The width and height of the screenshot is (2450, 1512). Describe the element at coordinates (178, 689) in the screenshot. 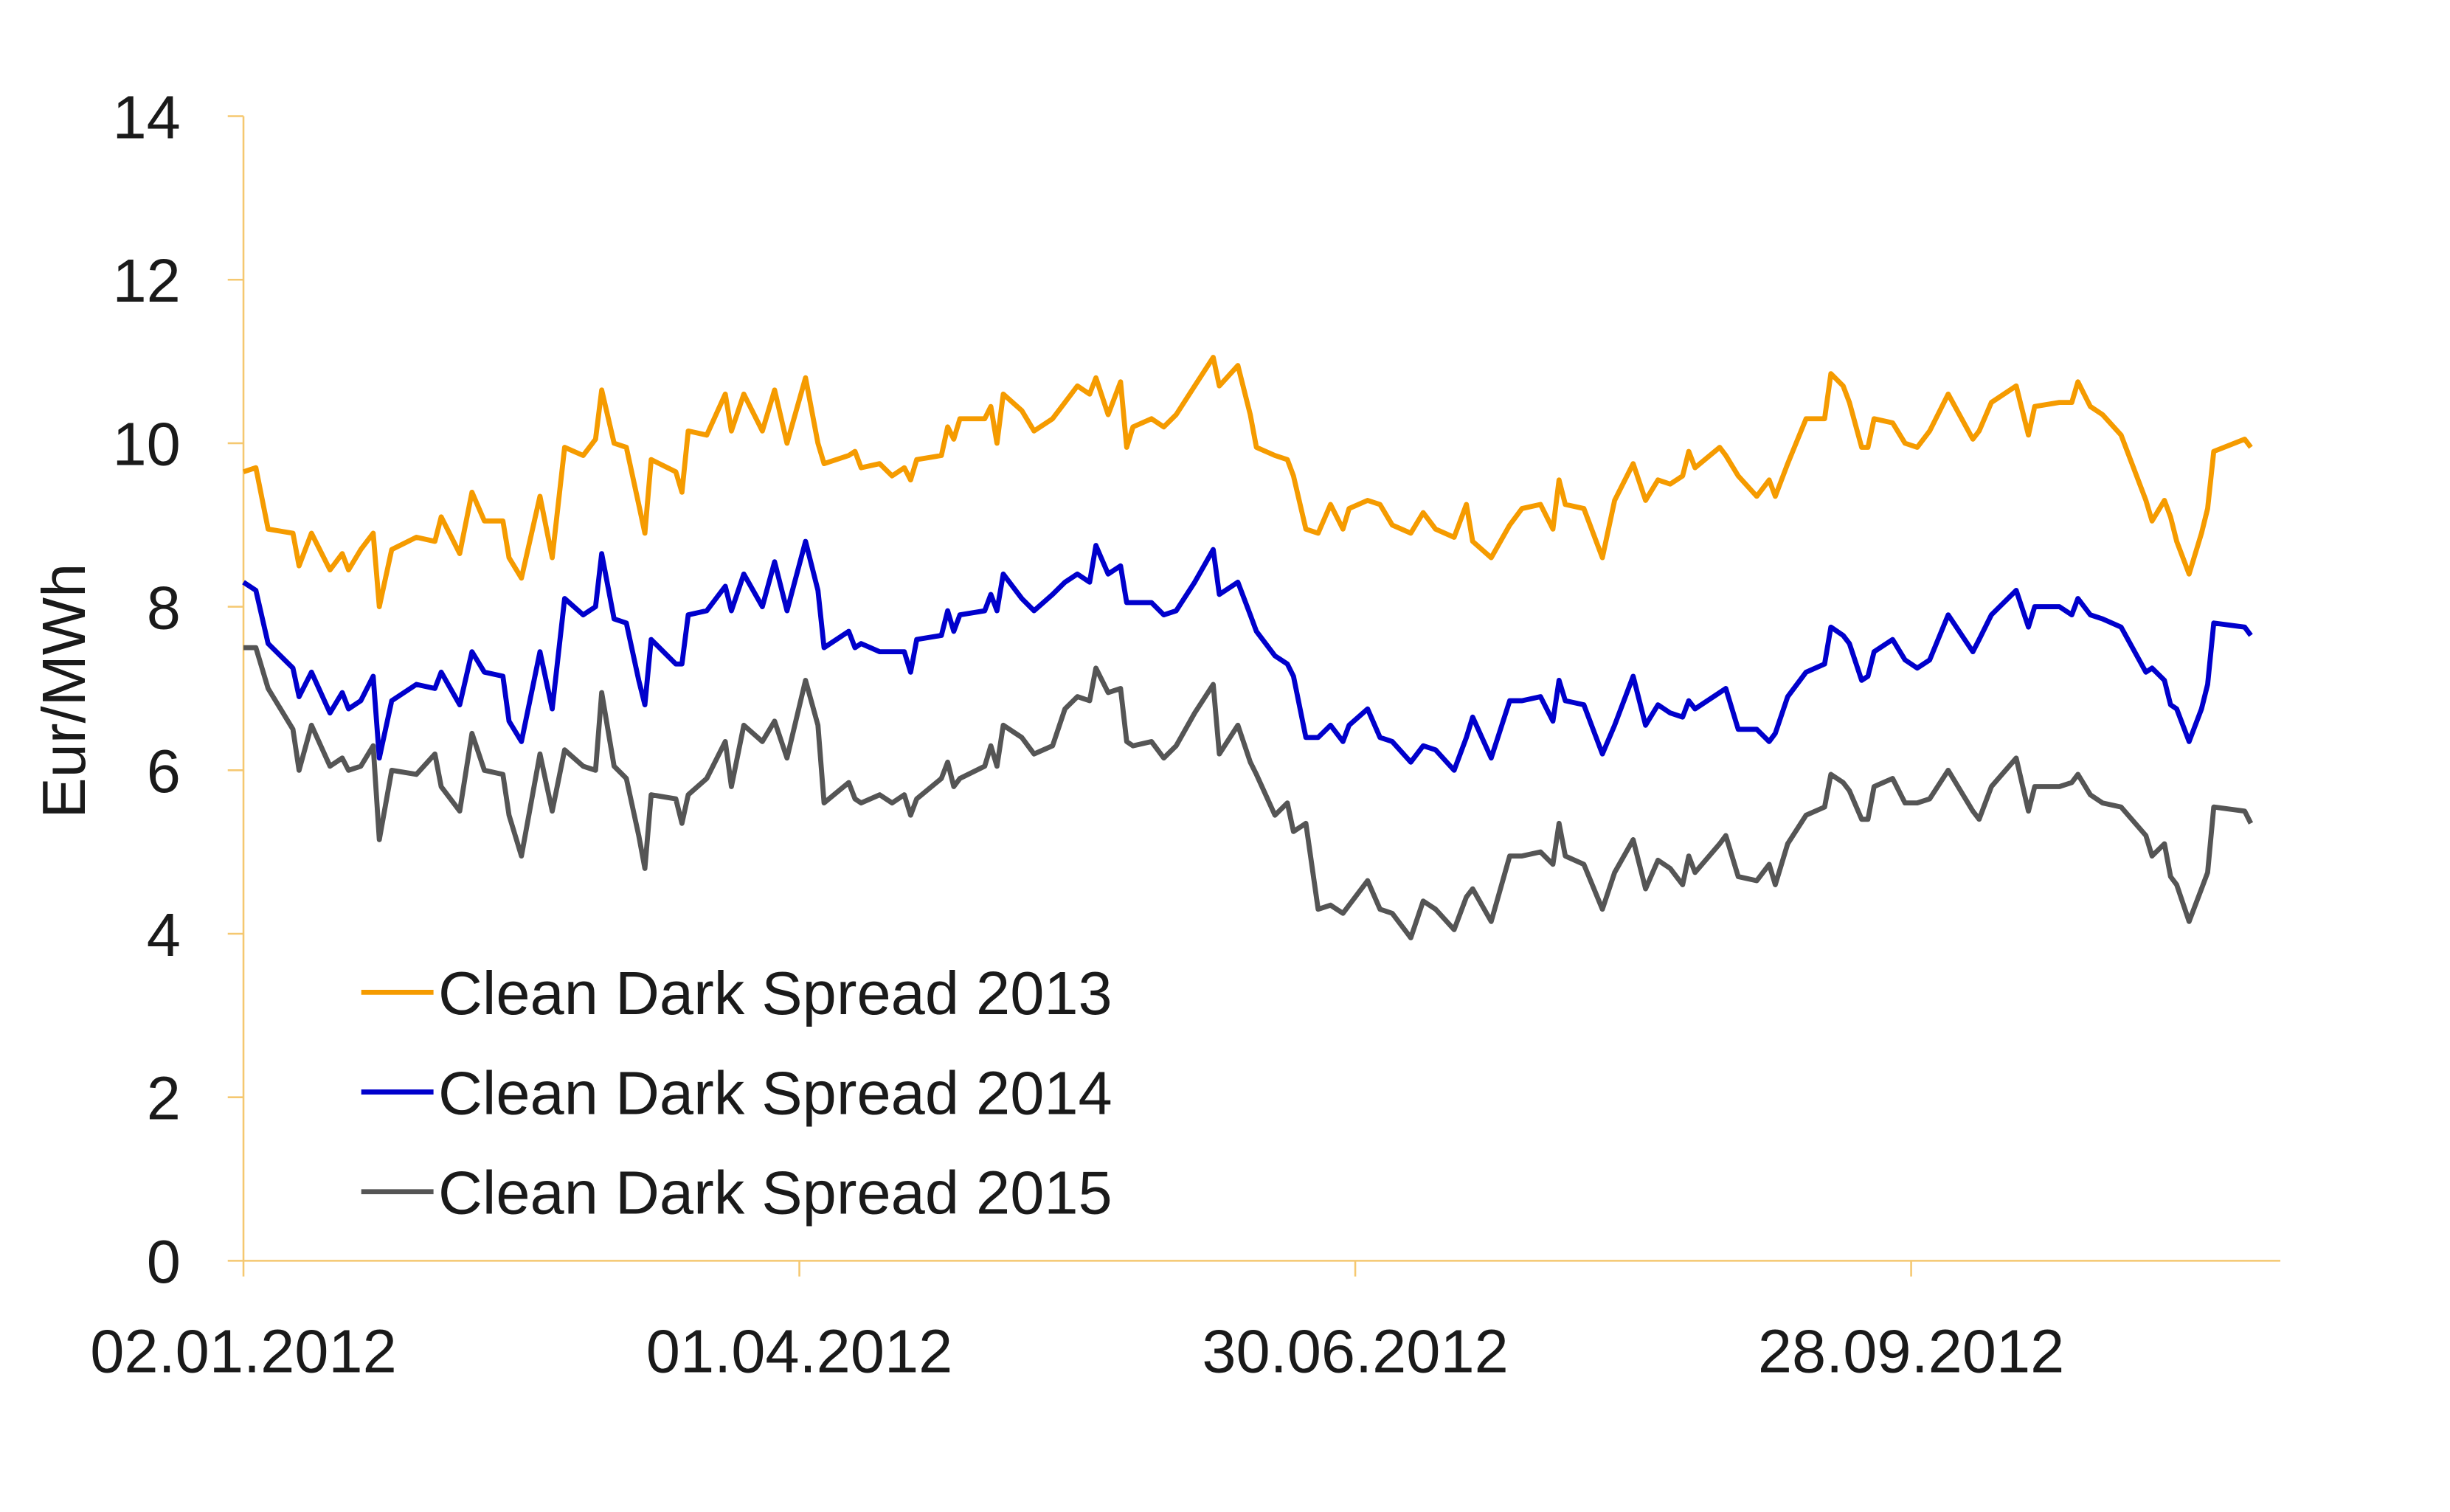

I see `y-axis-ticks: 0 2 4 6 8 10 12 14` at that location.